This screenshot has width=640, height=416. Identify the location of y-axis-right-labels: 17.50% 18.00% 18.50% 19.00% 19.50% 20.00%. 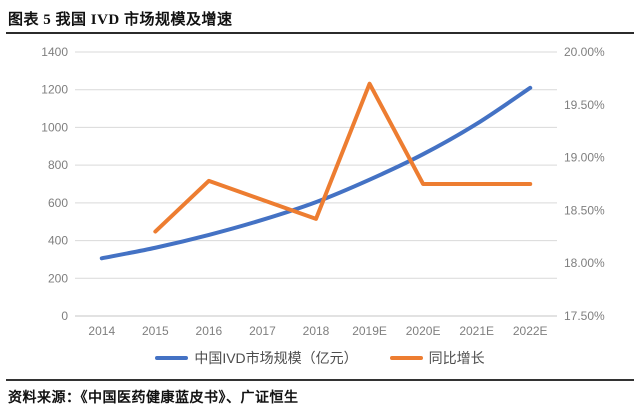
(584, 184).